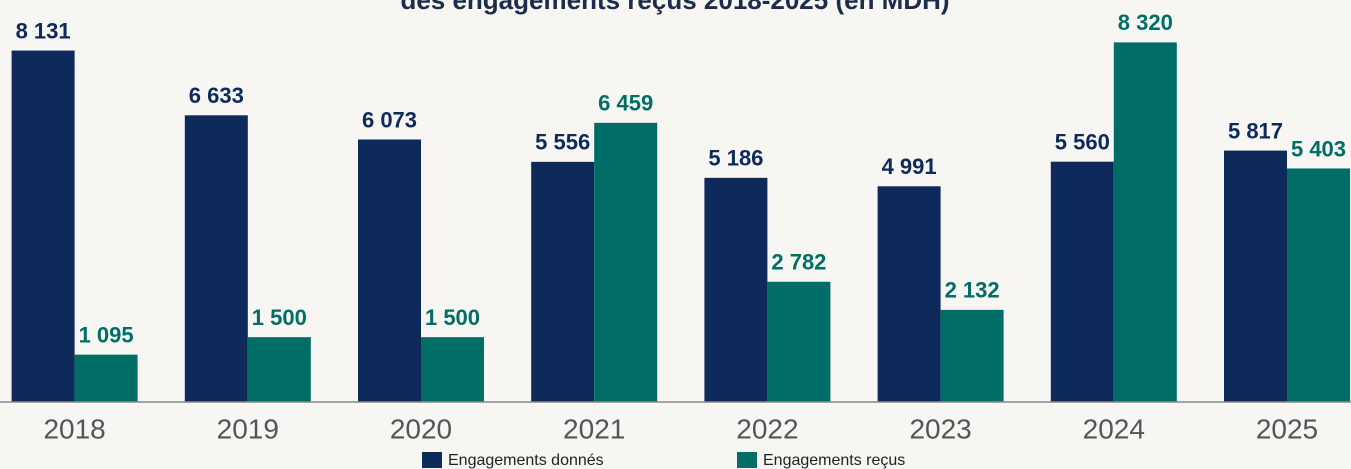 The height and width of the screenshot is (469, 1351). Describe the element at coordinates (562, 142) in the screenshot. I see `value-label: 5 556` at that location.